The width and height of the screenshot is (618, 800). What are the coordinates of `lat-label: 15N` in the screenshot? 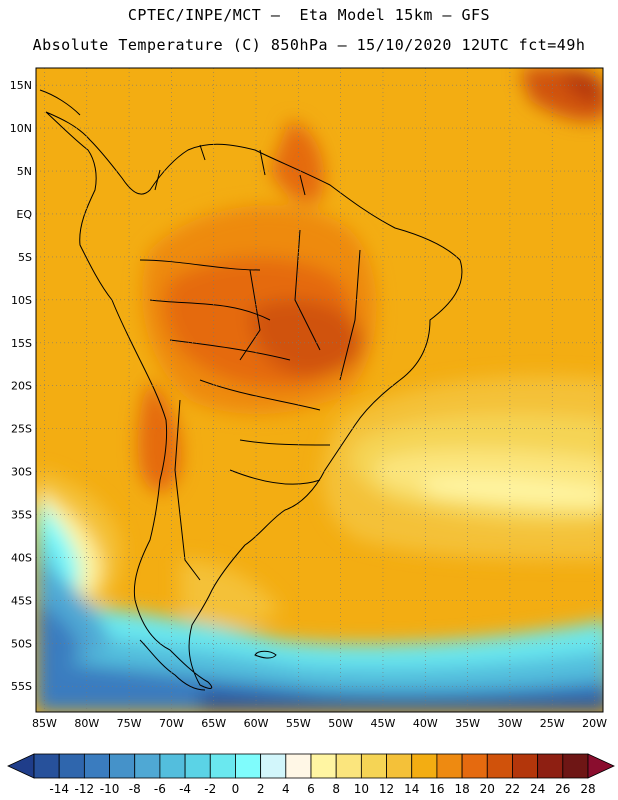 It's located at (21, 85).